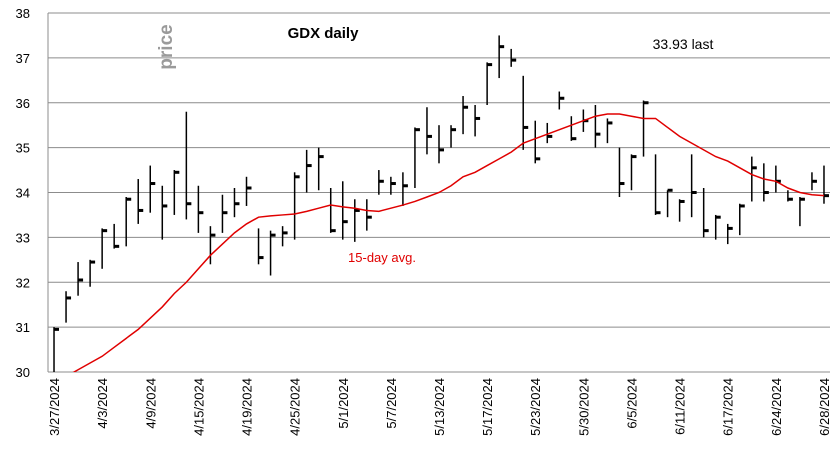 The width and height of the screenshot is (830, 456). What do you see at coordinates (583, 407) in the screenshot?
I see `x-tick-label: 5/30/2024` at bounding box center [583, 407].